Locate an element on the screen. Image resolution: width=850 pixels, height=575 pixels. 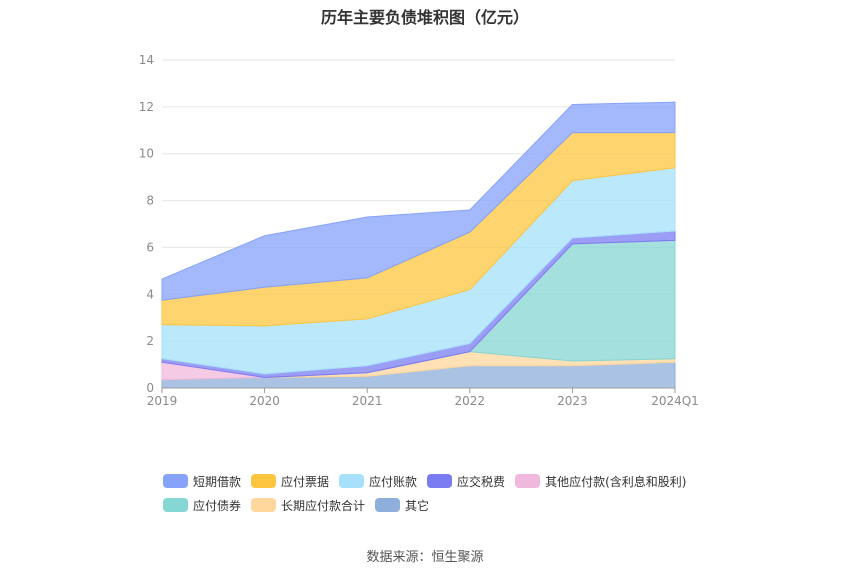
y-tick-label: 14 is located at coordinates (146, 60).